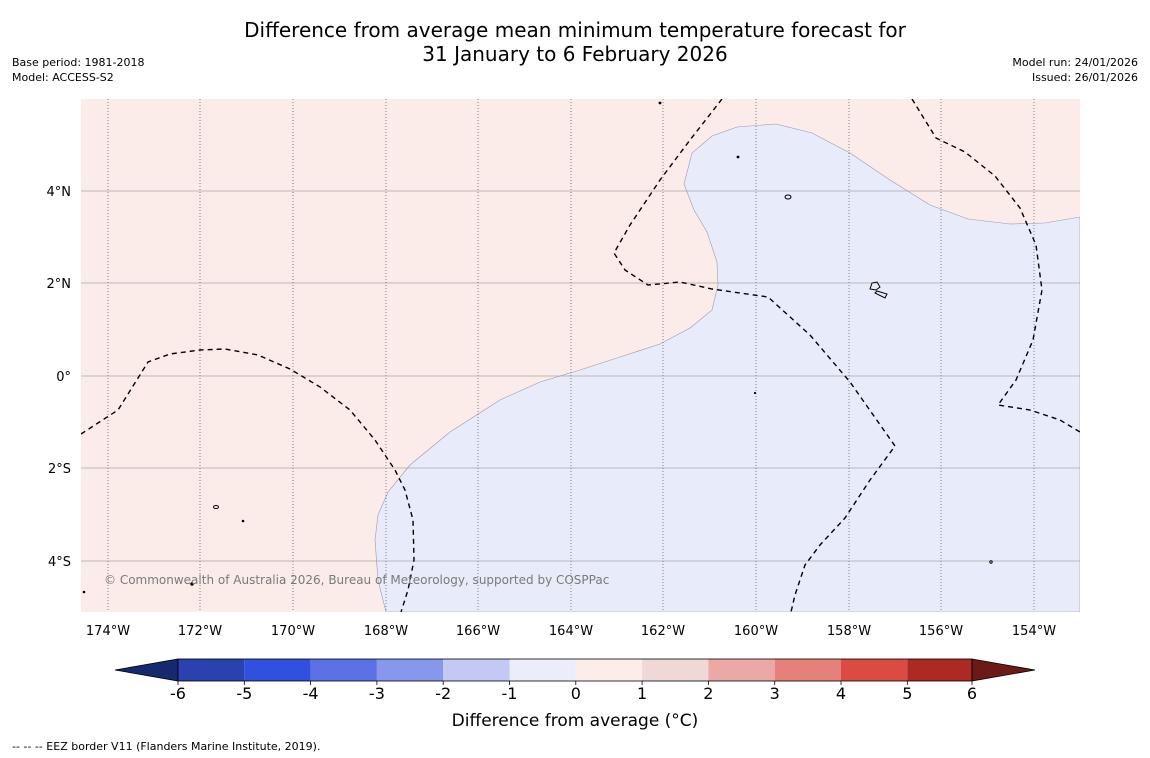 This screenshot has height=758, width=1150. Describe the element at coordinates (311, 692) in the screenshot. I see `colorbar-tick-label: -4` at that location.